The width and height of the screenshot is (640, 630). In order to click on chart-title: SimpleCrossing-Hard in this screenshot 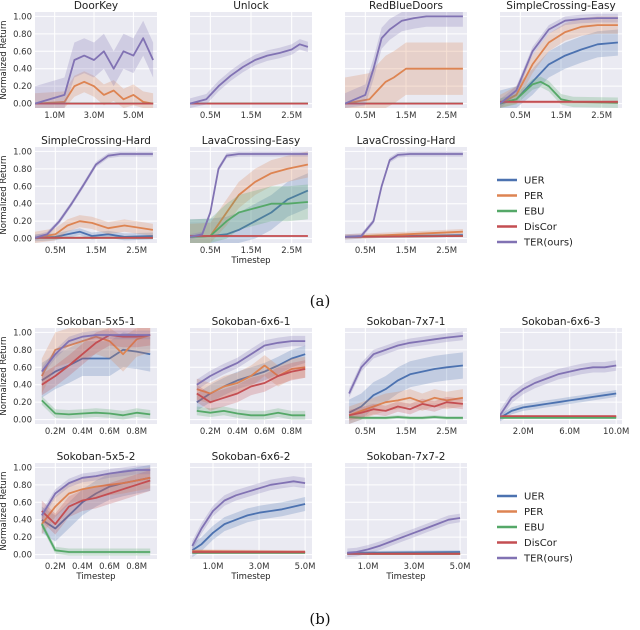, I will do `click(96, 141)`.